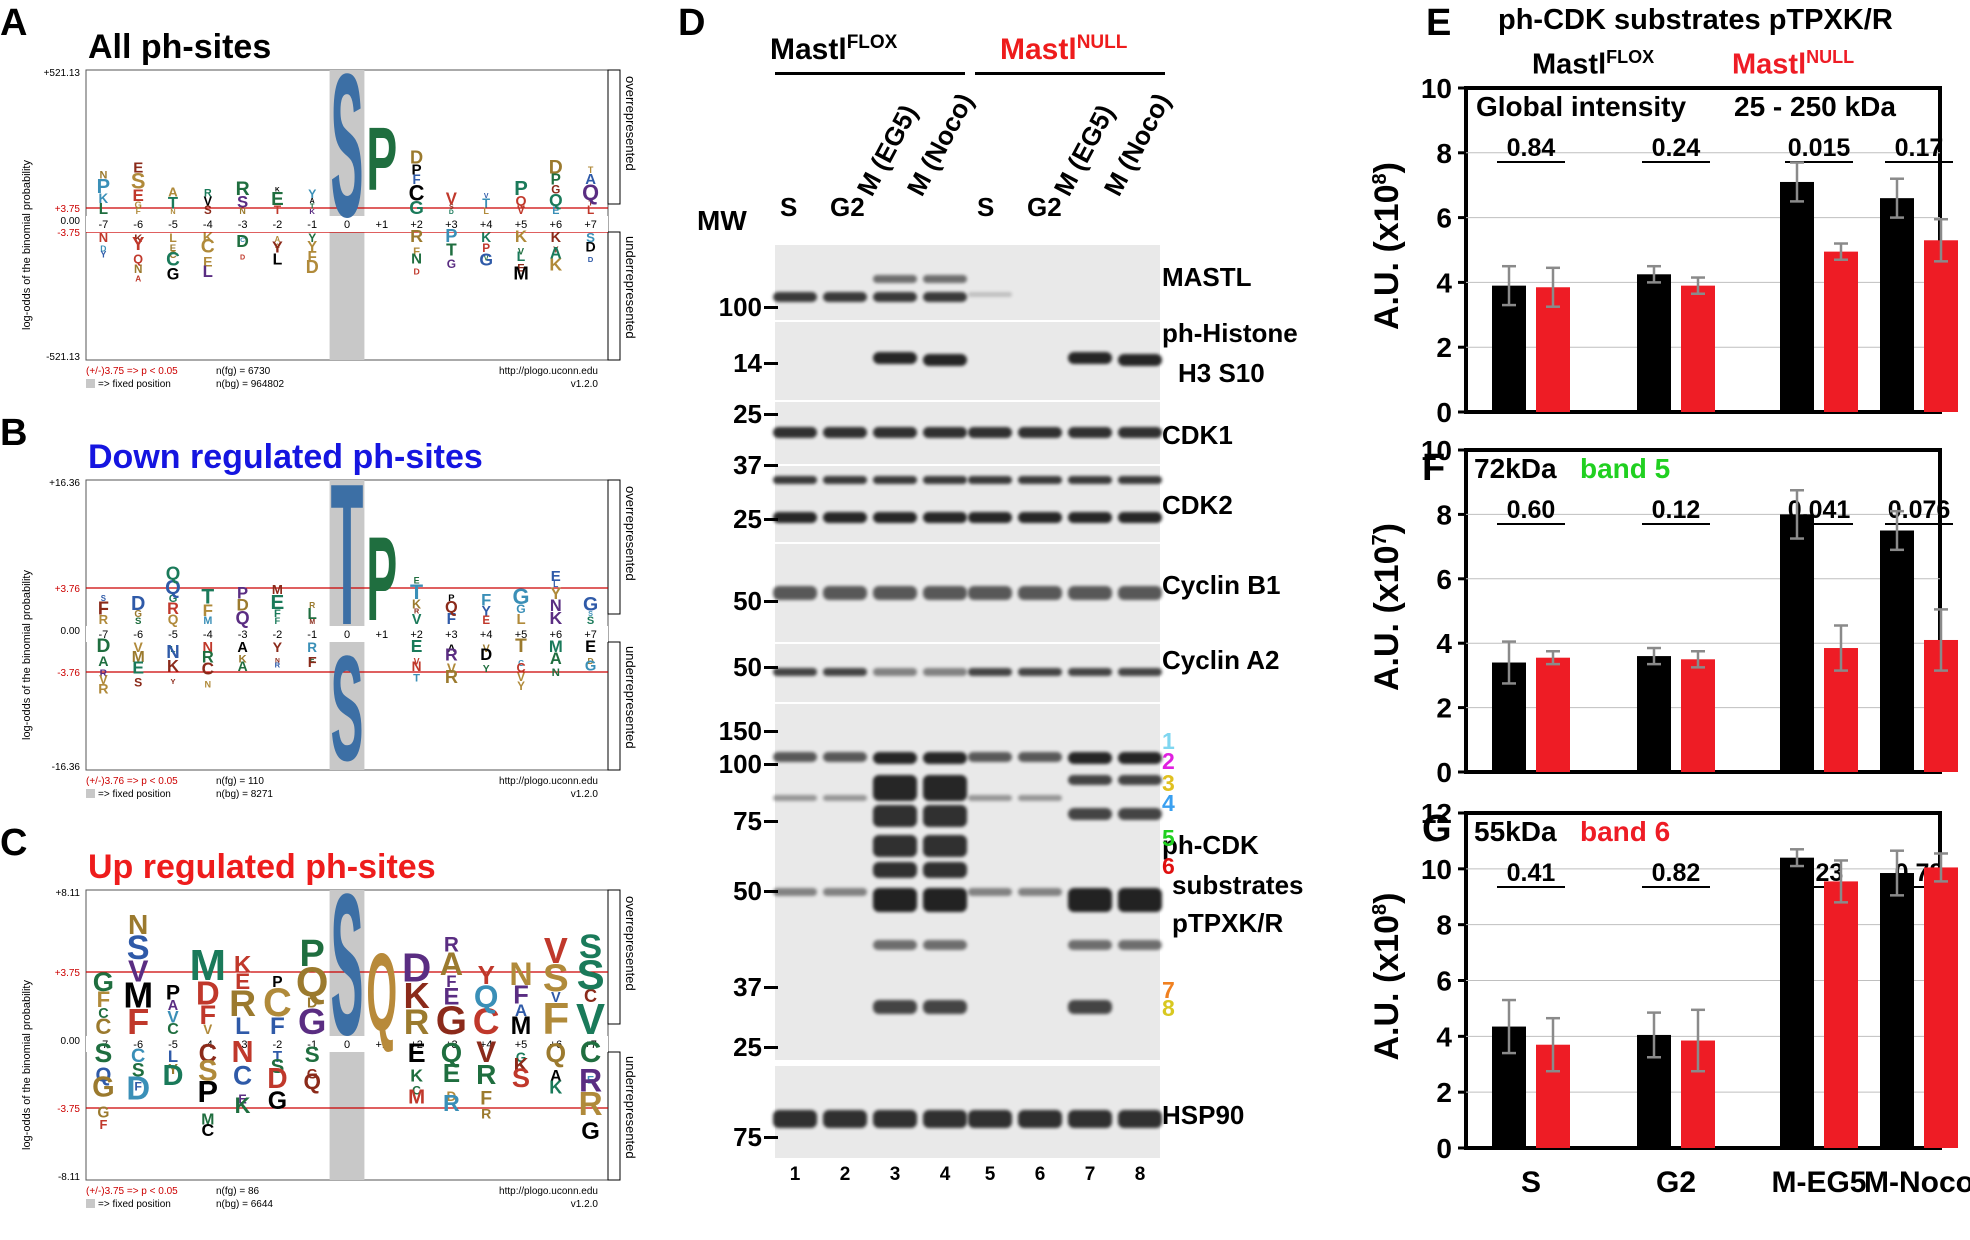  I want to click on bar-flox, so click(1897, 1010).